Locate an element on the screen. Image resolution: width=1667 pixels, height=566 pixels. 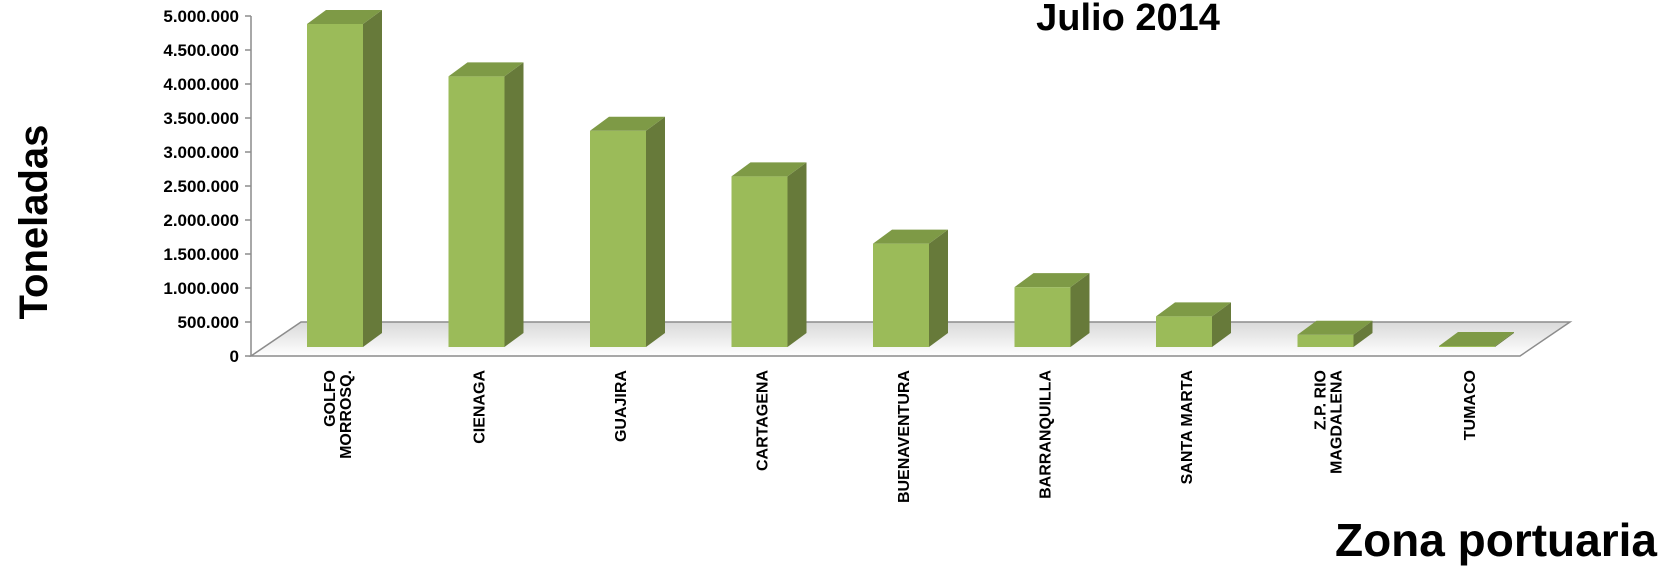
x-tick-label: MORROSQ. is located at coordinates (346, 414).